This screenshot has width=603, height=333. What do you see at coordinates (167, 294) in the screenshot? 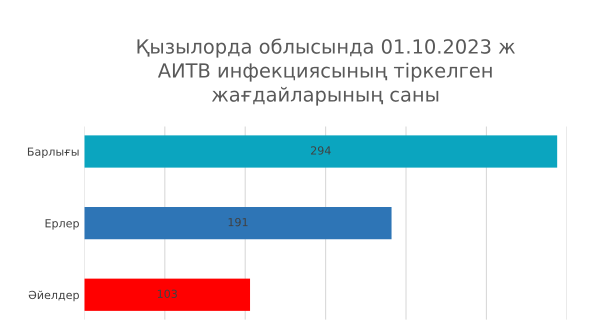
I see `data-label: 103` at bounding box center [167, 294].